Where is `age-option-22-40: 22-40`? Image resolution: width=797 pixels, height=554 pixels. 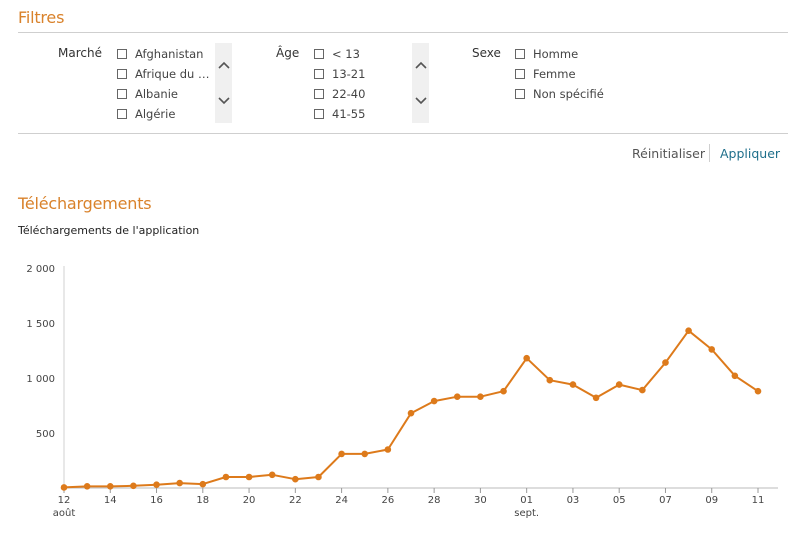
age-option-22-40: 22-40 is located at coordinates (359, 94).